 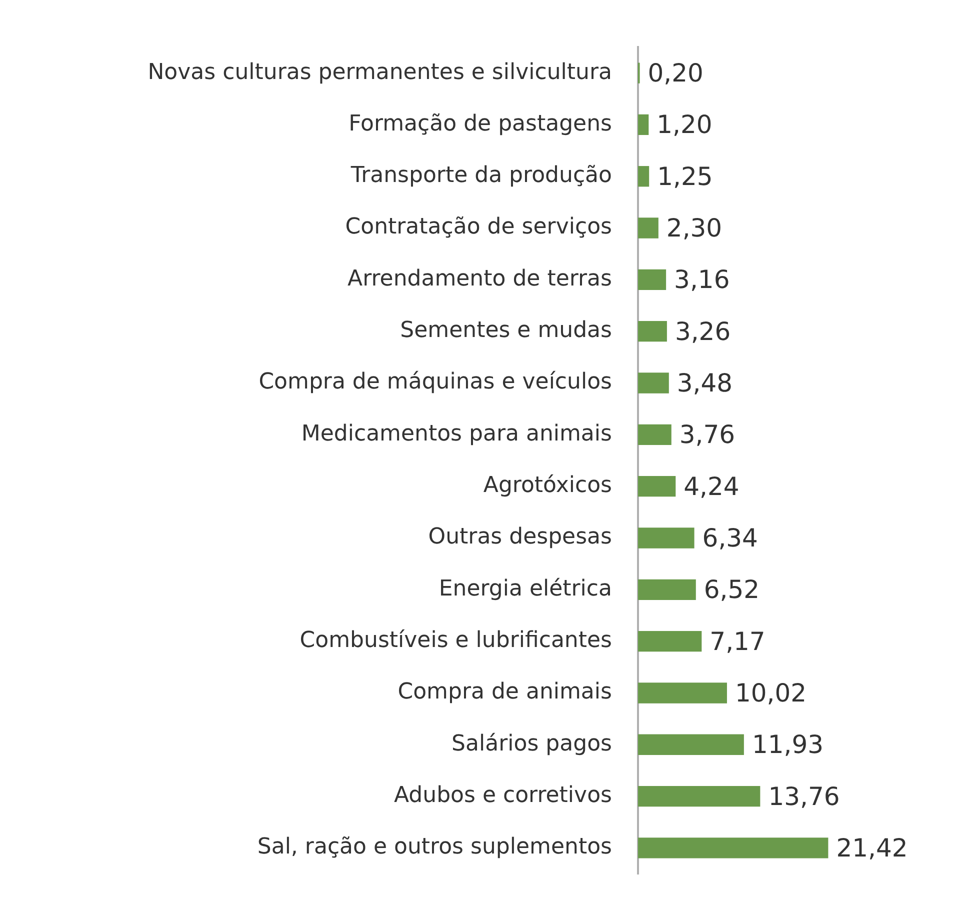 I want to click on data-label: 13,76, so click(x=804, y=796).